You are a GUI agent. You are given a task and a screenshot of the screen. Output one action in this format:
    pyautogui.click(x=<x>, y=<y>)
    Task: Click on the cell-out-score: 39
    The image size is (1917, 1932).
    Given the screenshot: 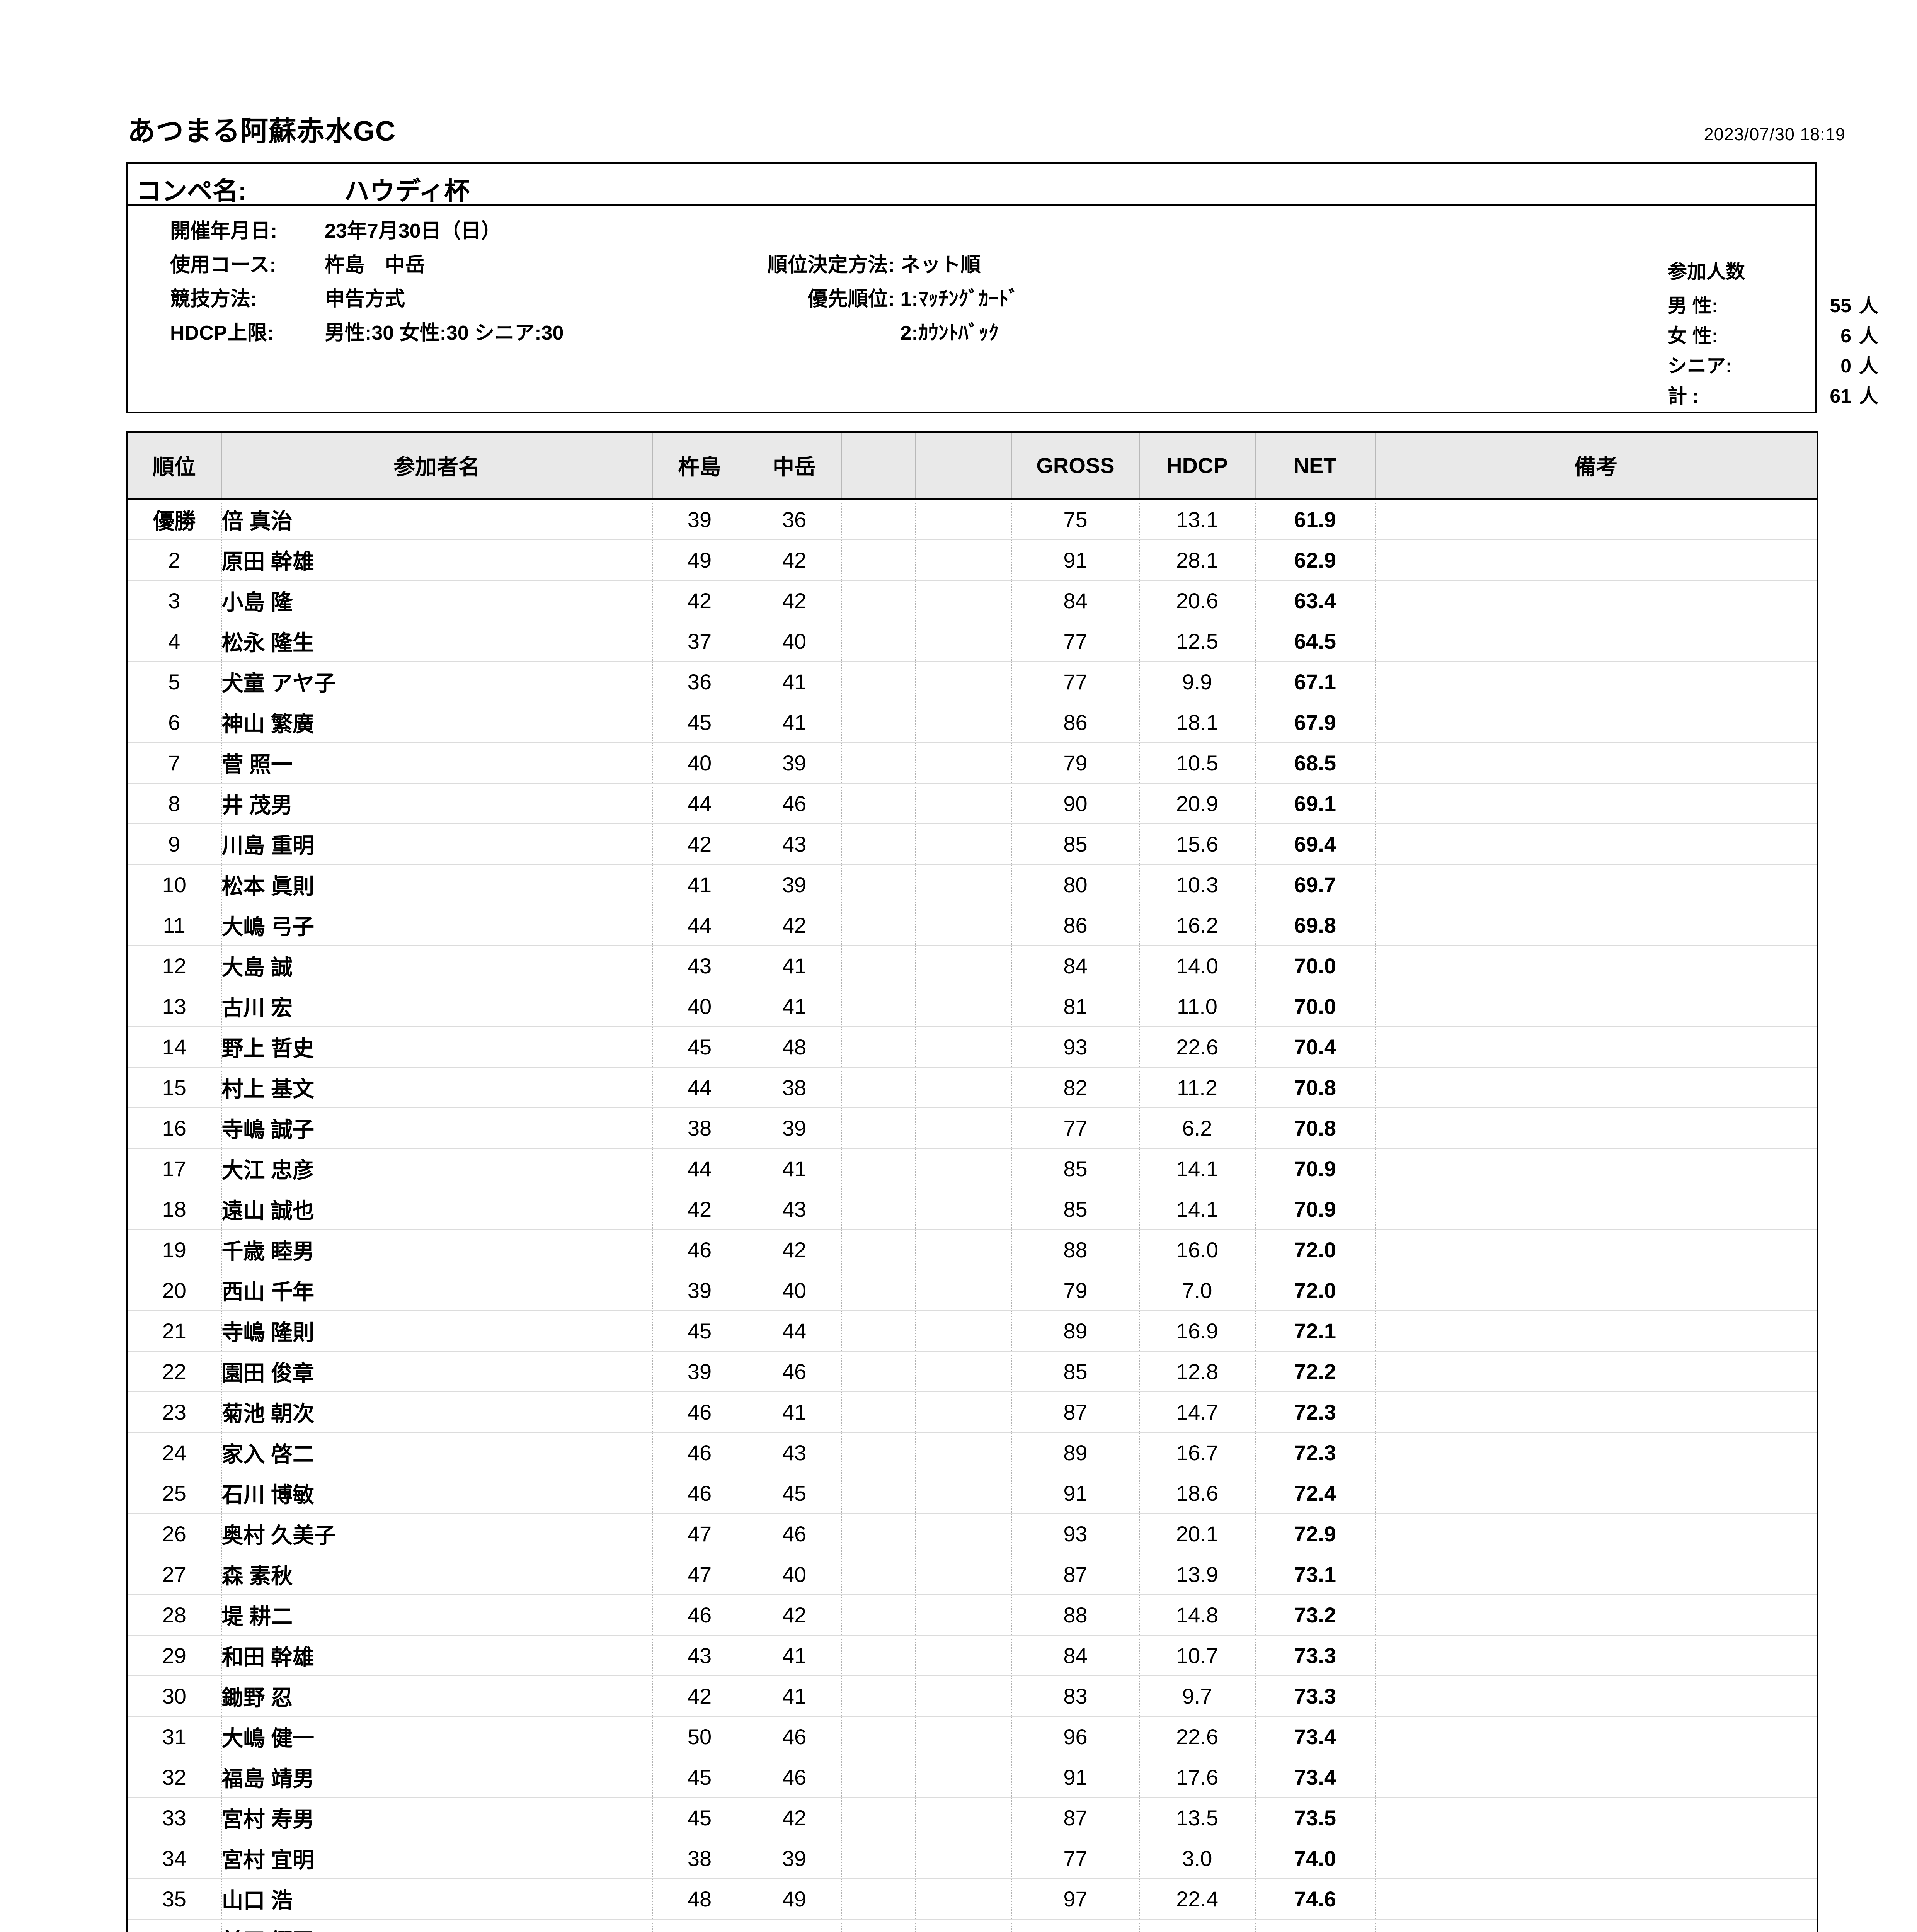 What is the action you would take?
    pyautogui.click(x=699, y=1291)
    